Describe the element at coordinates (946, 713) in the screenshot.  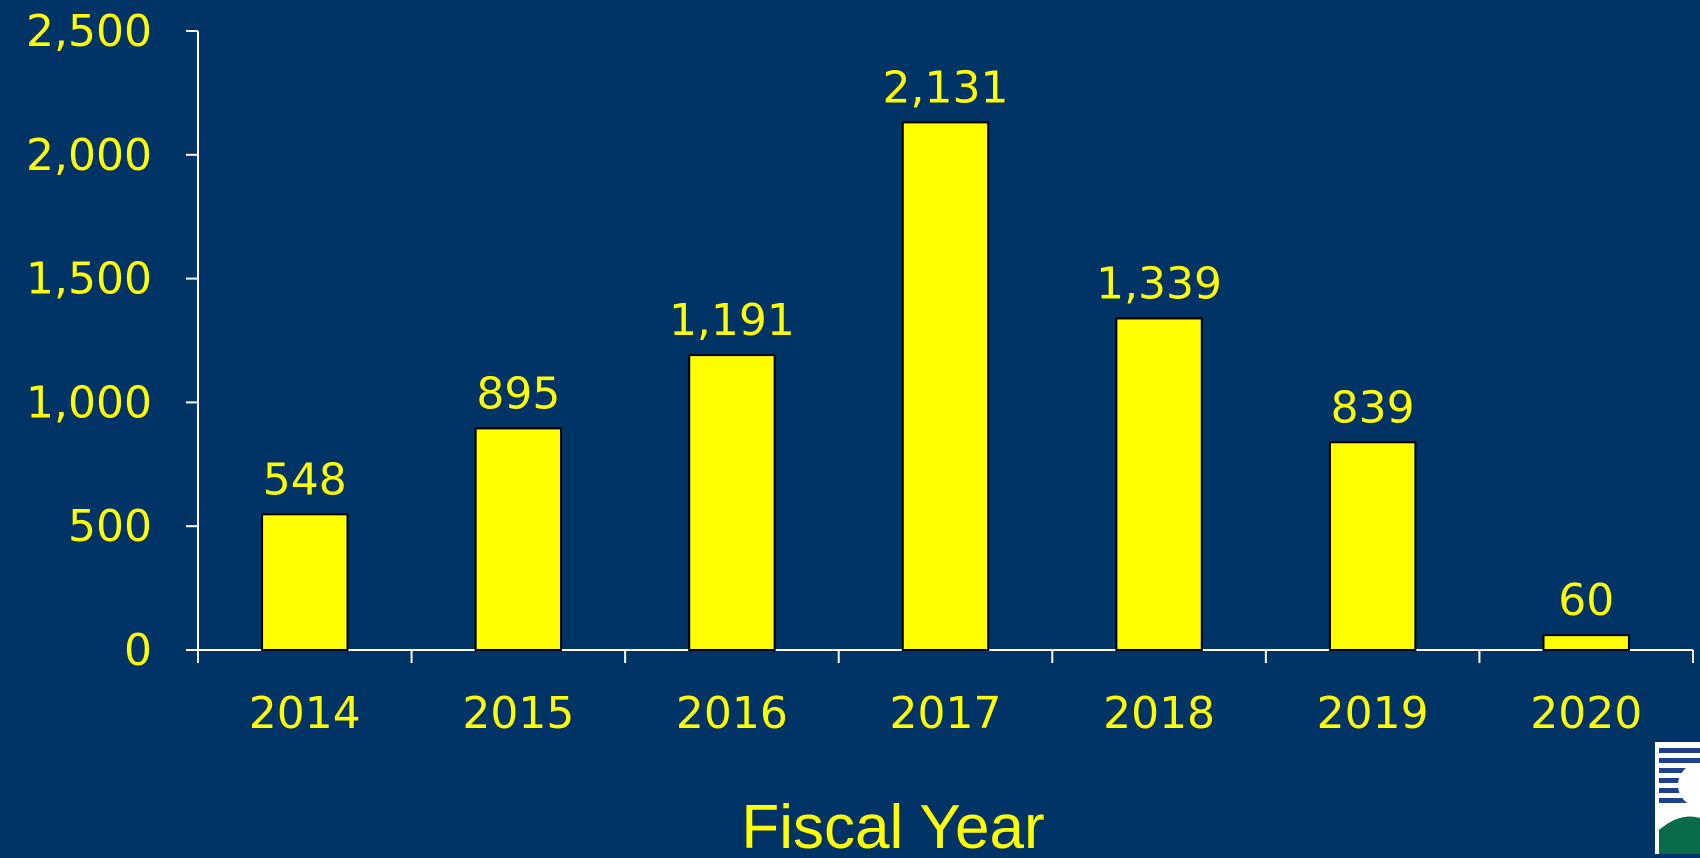
I see `x-tick-label-2017: 2017` at that location.